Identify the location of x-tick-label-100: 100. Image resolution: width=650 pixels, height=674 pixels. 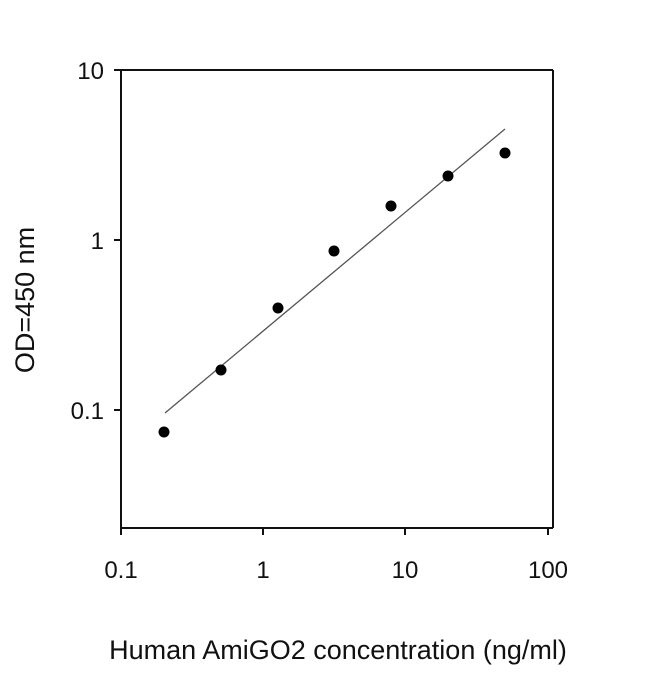
(548, 570).